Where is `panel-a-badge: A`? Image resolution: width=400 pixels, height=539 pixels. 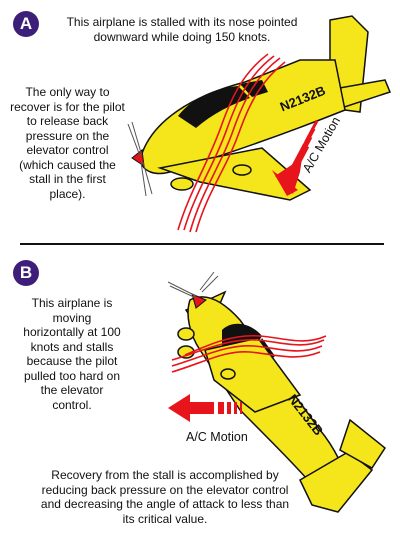
panel-a-badge: A is located at coordinates (26, 24).